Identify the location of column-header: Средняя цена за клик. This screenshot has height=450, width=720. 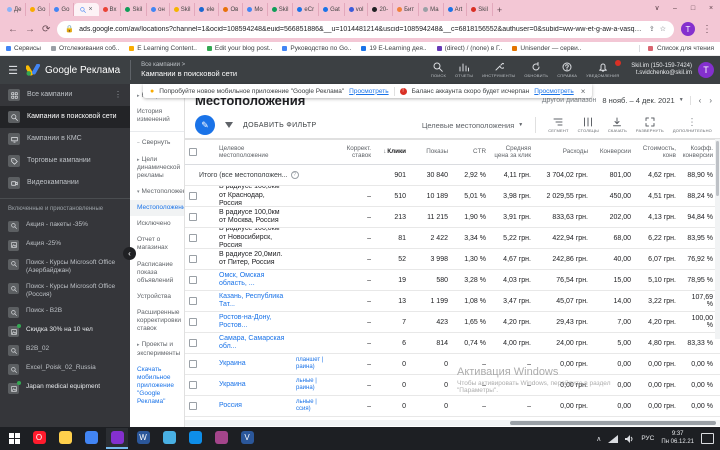
(512, 151).